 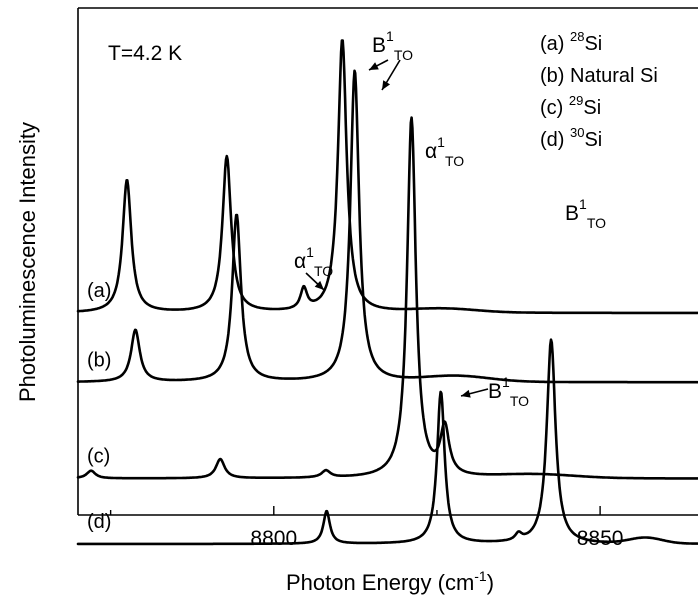 I want to click on annotation-B1TO-c-base: B, so click(x=495, y=391).